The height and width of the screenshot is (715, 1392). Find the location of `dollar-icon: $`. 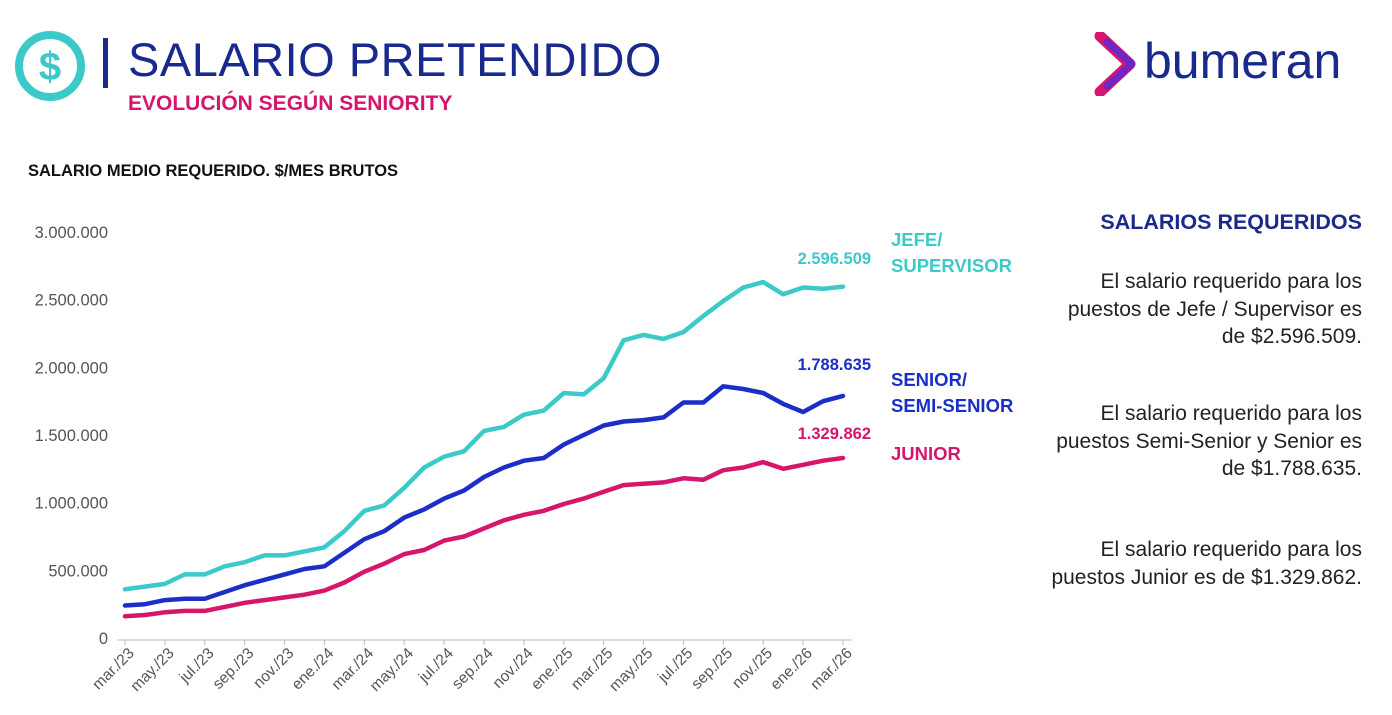

dollar-icon: $ is located at coordinates (50, 66).